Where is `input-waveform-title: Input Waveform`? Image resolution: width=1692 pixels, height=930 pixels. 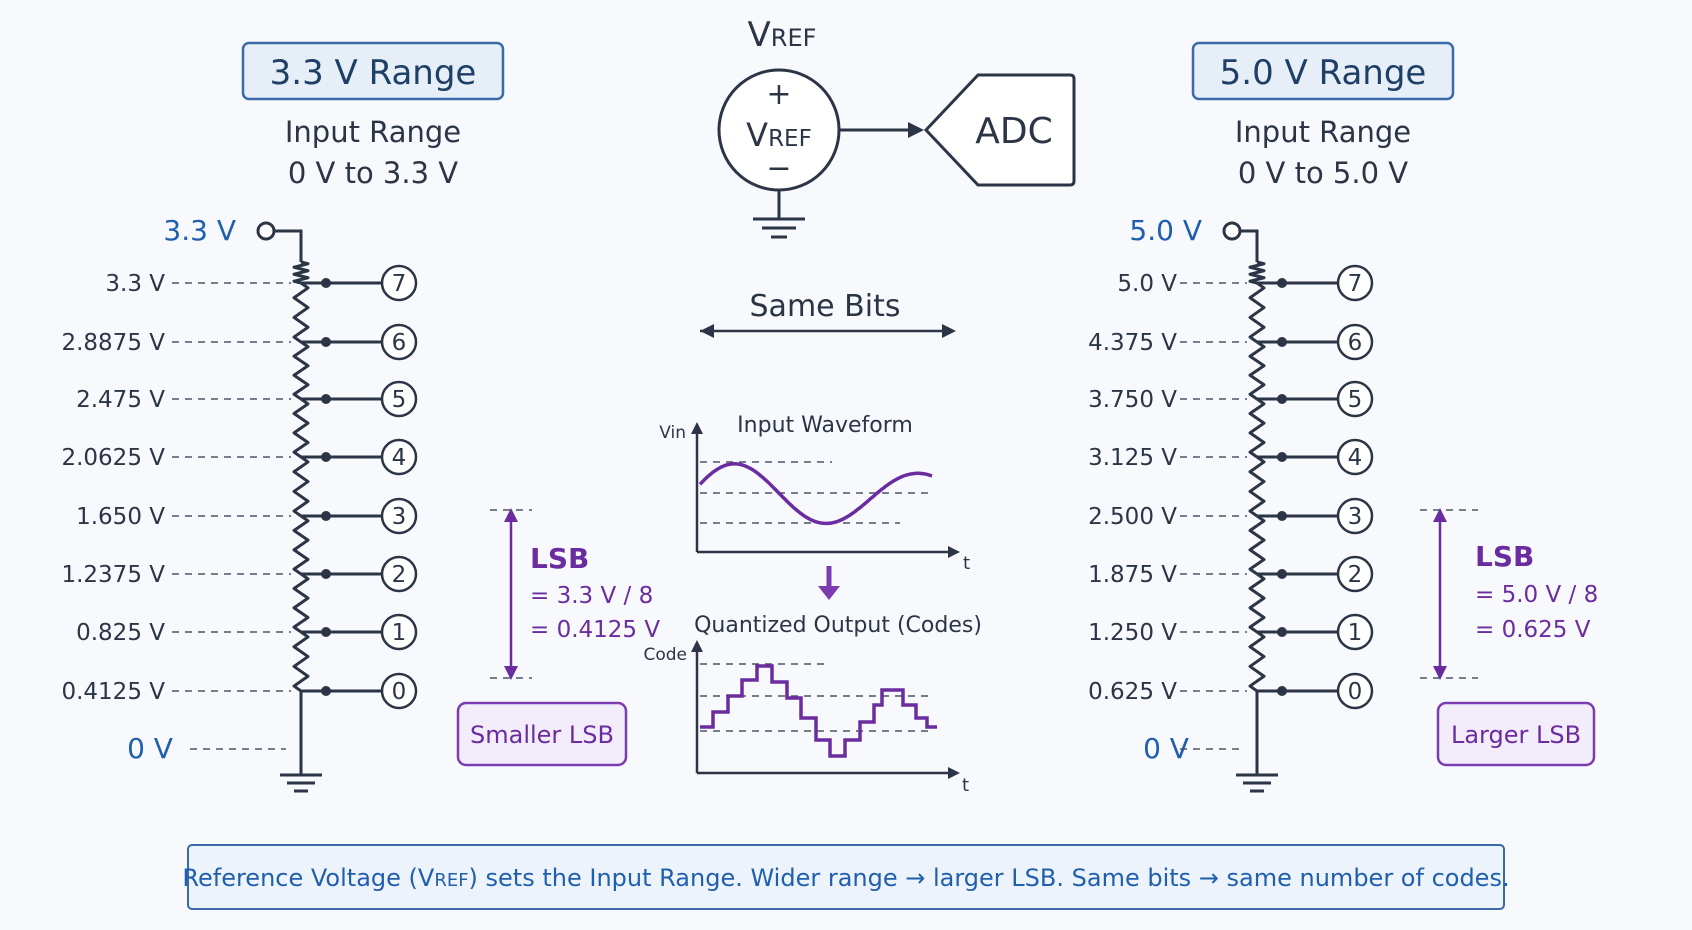
input-waveform-title: Input Waveform is located at coordinates (825, 425).